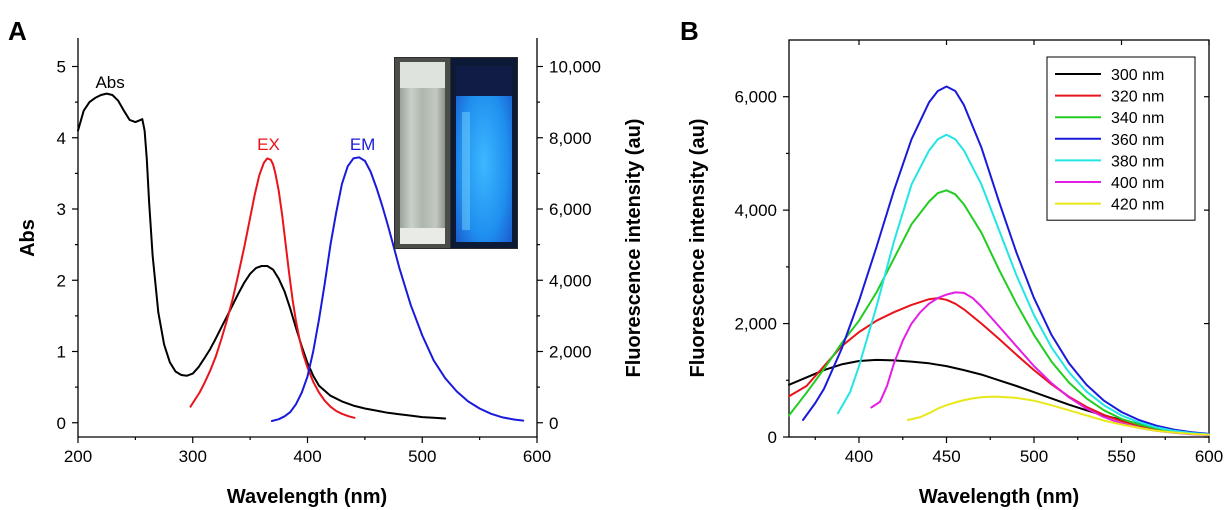 Image resolution: width=1227 pixels, height=510 pixels. What do you see at coordinates (570, 280) in the screenshot?
I see `panel-a-y2-tick-label: 4,000` at bounding box center [570, 280].